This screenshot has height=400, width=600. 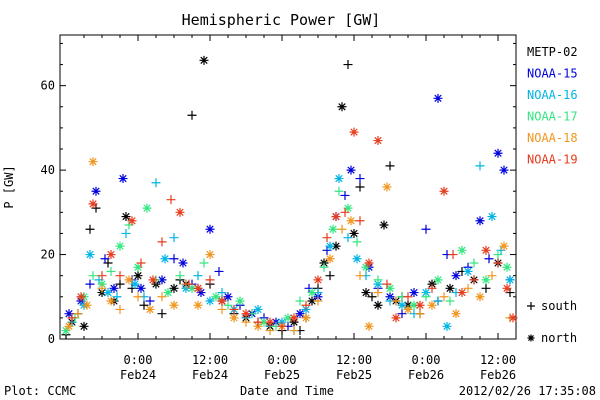 What do you see at coordinates (552, 95) in the screenshot?
I see `legend-entry: NOAA-16` at bounding box center [552, 95].